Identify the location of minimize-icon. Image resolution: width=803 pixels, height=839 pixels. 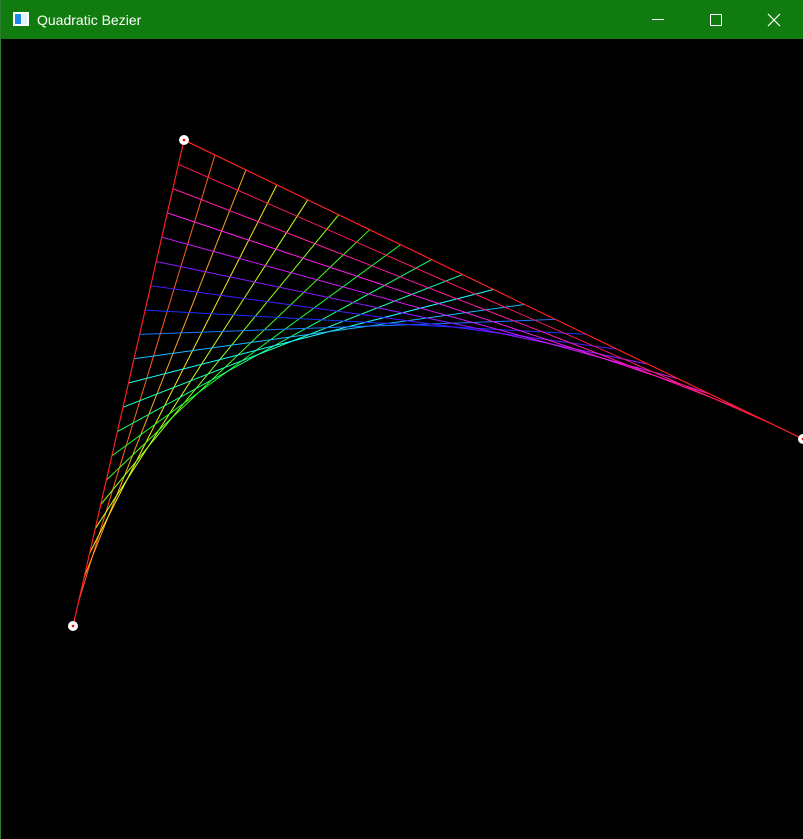
(658, 19).